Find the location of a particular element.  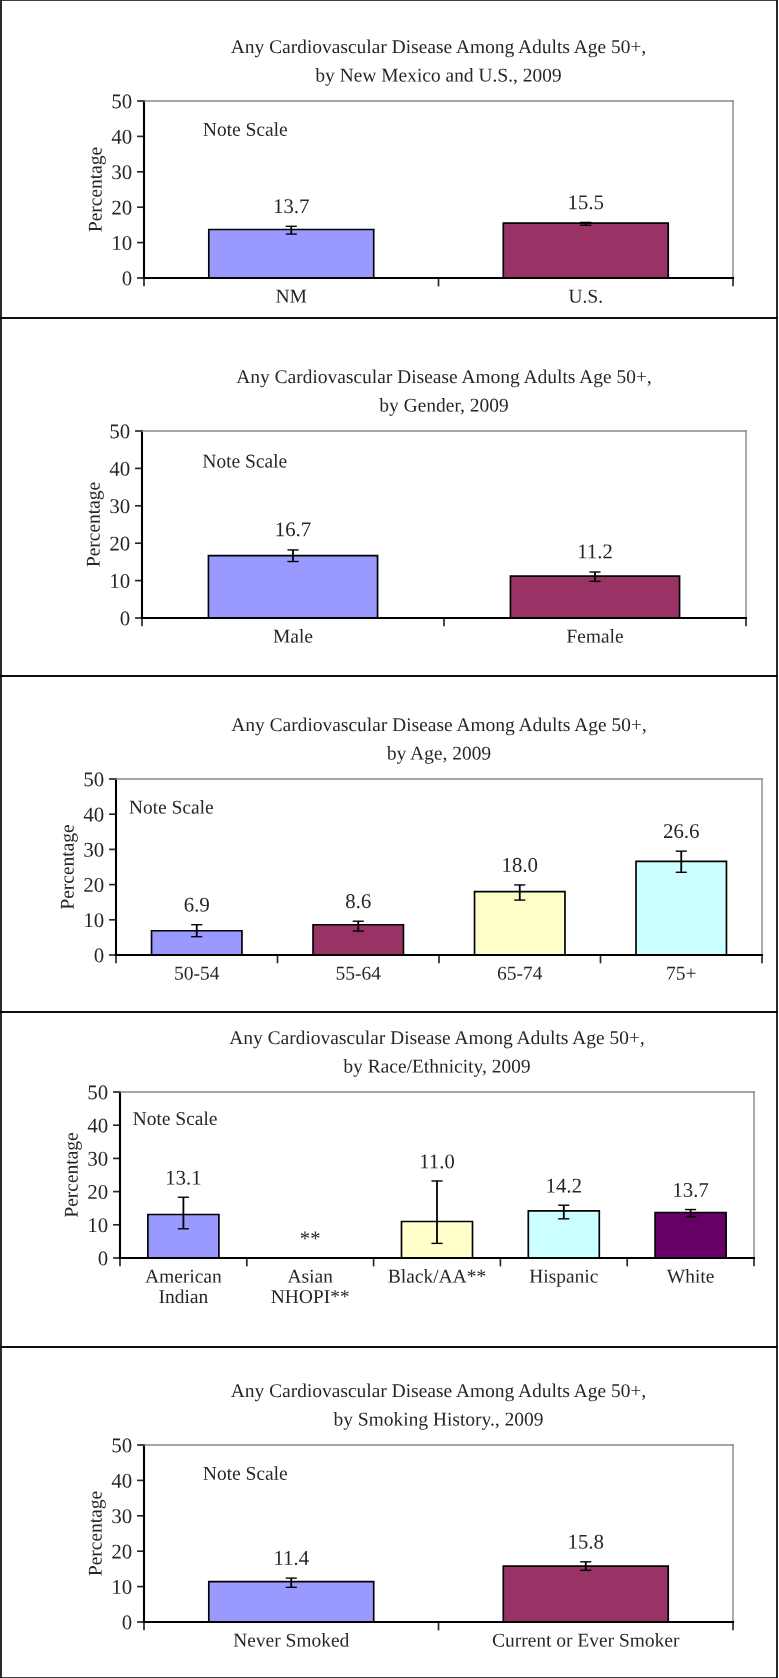

data-label: 18.0 is located at coordinates (520, 865).